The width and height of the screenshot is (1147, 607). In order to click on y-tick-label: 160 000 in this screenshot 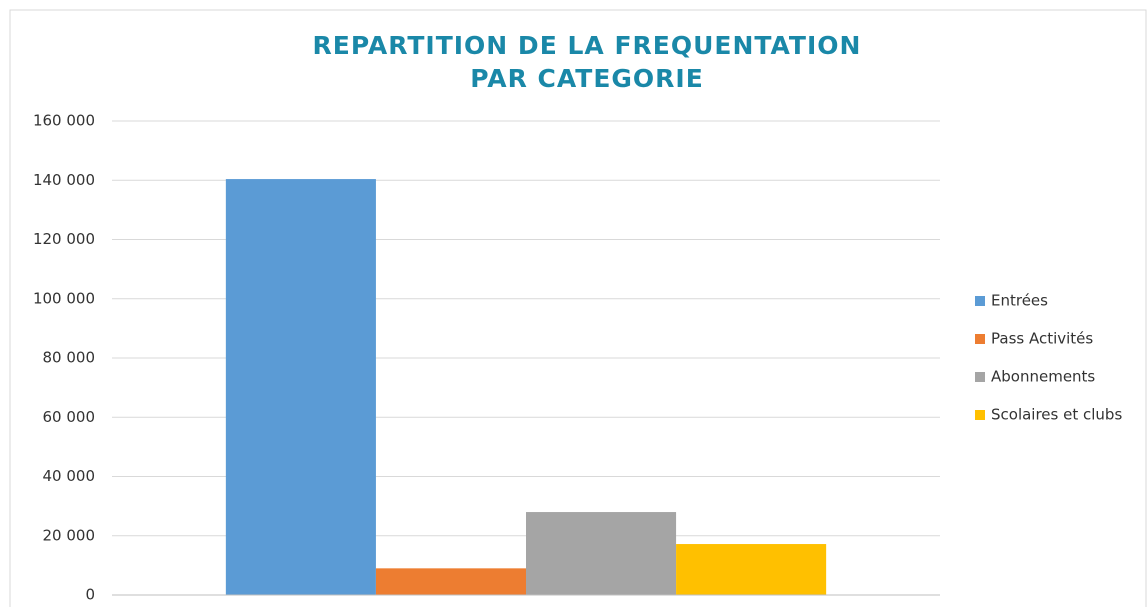, I will do `click(64, 121)`.